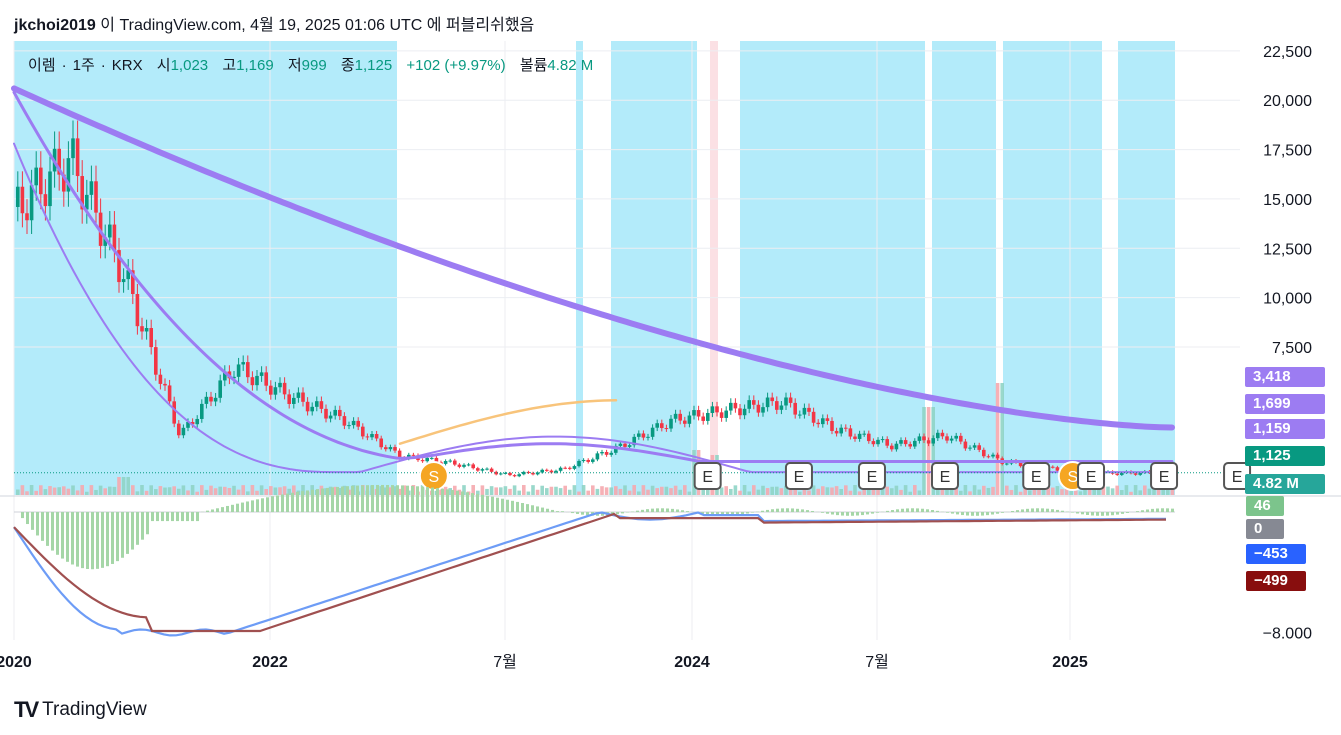 The image size is (1341, 735). What do you see at coordinates (1285, 484) in the screenshot?
I see `price-tag: 4.82 M` at bounding box center [1285, 484].